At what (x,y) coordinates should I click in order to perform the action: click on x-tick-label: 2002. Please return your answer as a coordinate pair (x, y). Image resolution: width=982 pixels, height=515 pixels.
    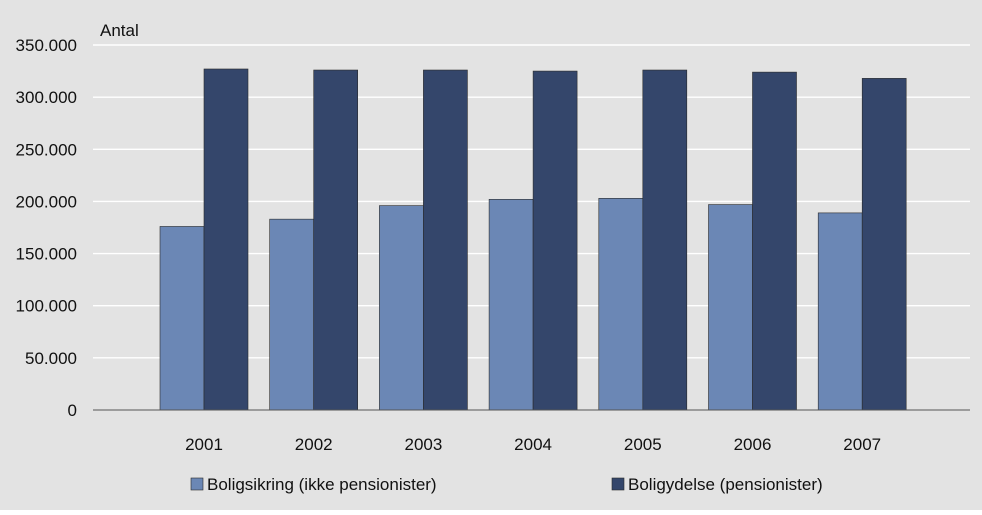
    Looking at the image, I should click on (314, 444).